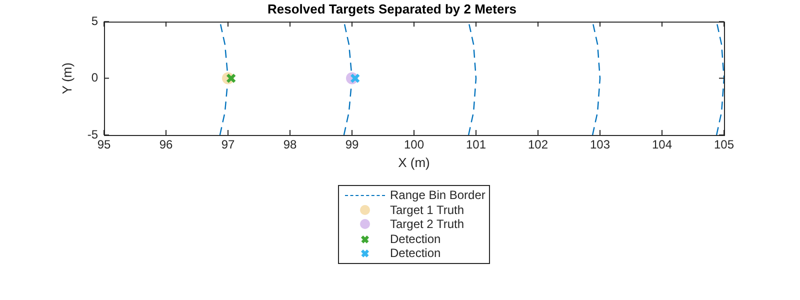 This screenshot has height=300, width=800. Describe the element at coordinates (600, 145) in the screenshot. I see `x-tick-label: 103` at that location.